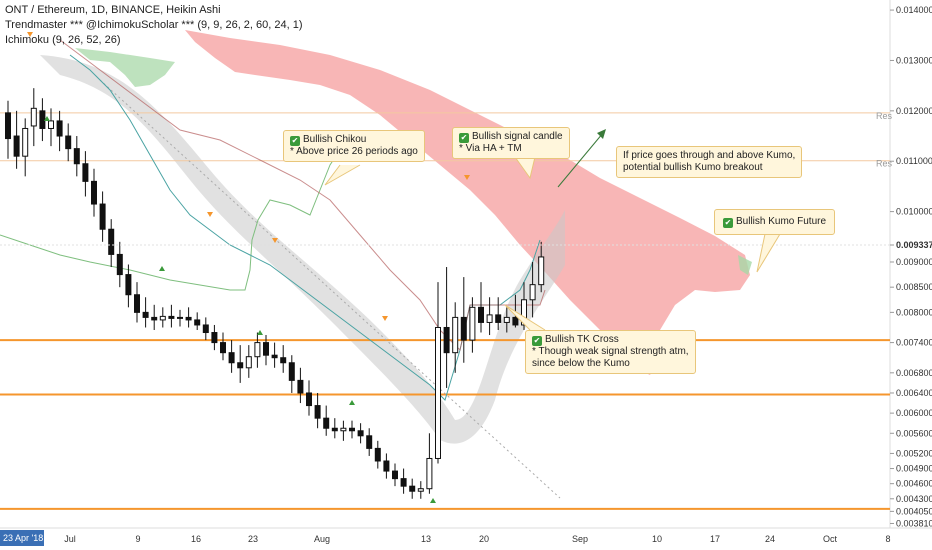 The image size is (932, 550). What do you see at coordinates (490, 148) in the screenshot?
I see `signal-note-detail: * Via HA + TM` at bounding box center [490, 148].